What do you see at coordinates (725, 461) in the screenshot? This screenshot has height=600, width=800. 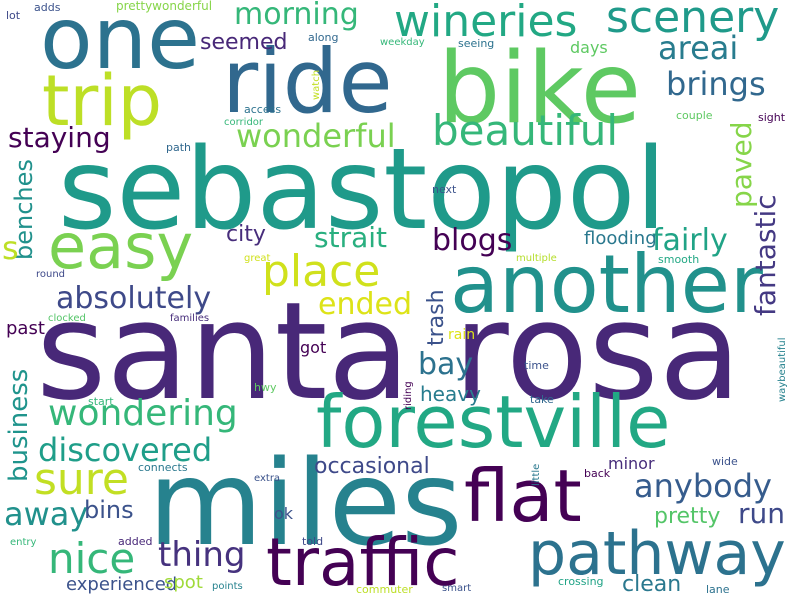 I see `word-wide: wide` at bounding box center [725, 461].